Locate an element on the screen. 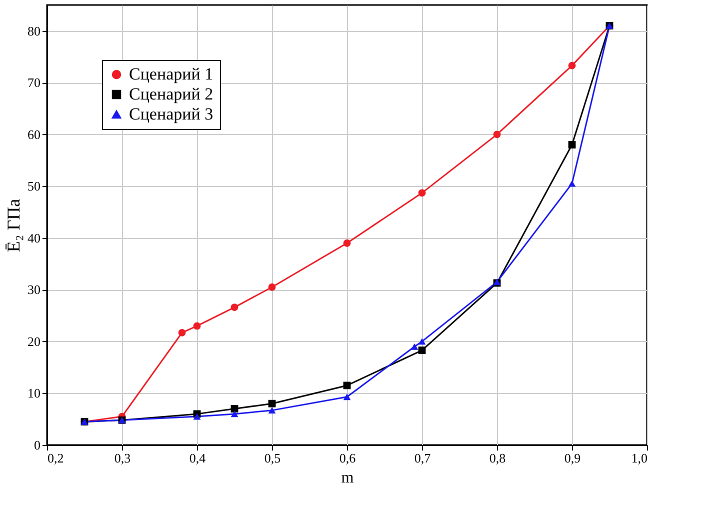 The image size is (701, 524). y-tick-label: 60 is located at coordinates (34, 134).